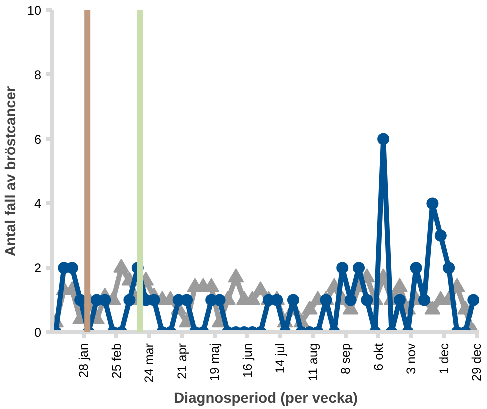 This screenshot has width=487, height=409. I want to click on x-tick-label: 19 maj, so click(215, 362).